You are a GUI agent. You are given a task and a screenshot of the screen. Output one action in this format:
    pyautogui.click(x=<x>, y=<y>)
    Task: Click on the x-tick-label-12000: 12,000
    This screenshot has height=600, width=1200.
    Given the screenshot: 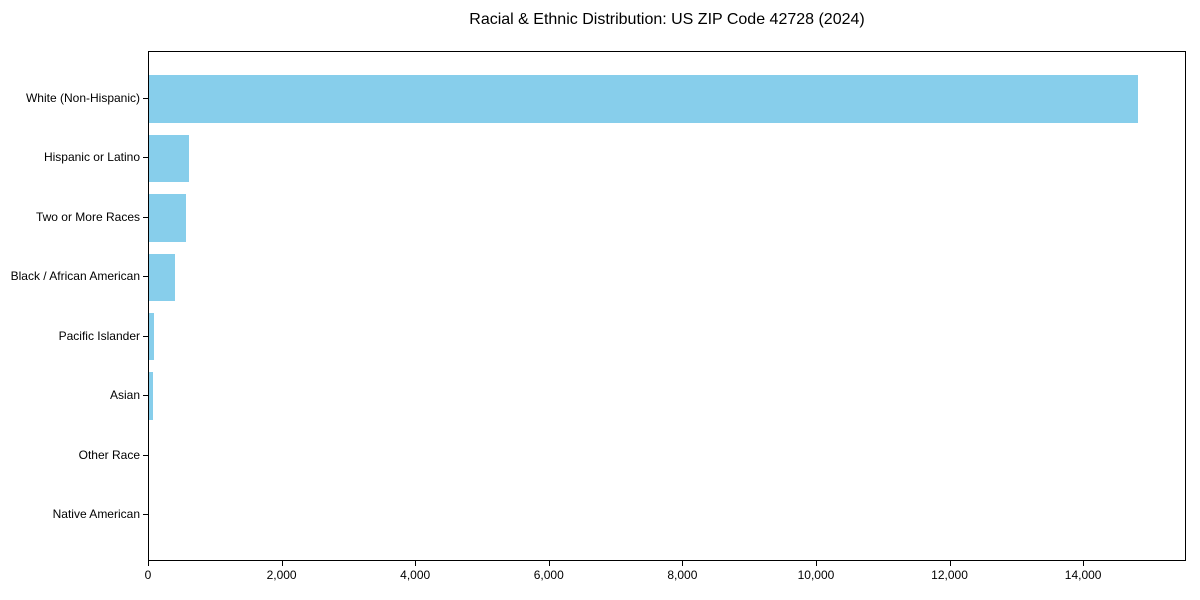 What is the action you would take?
    pyautogui.click(x=949, y=575)
    